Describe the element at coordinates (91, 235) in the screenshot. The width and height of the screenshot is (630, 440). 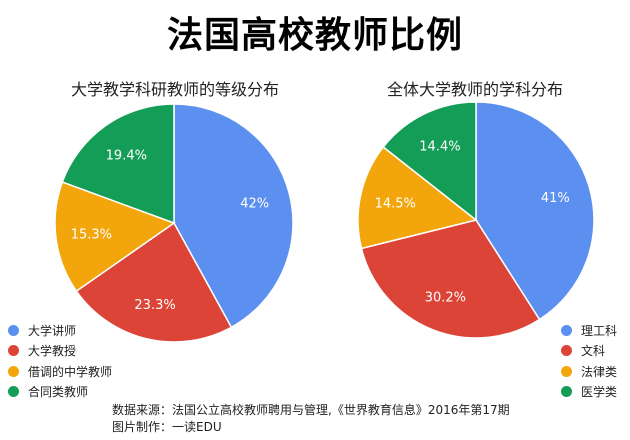
I see `chart-1-slice-3-label: 15.3%` at that location.